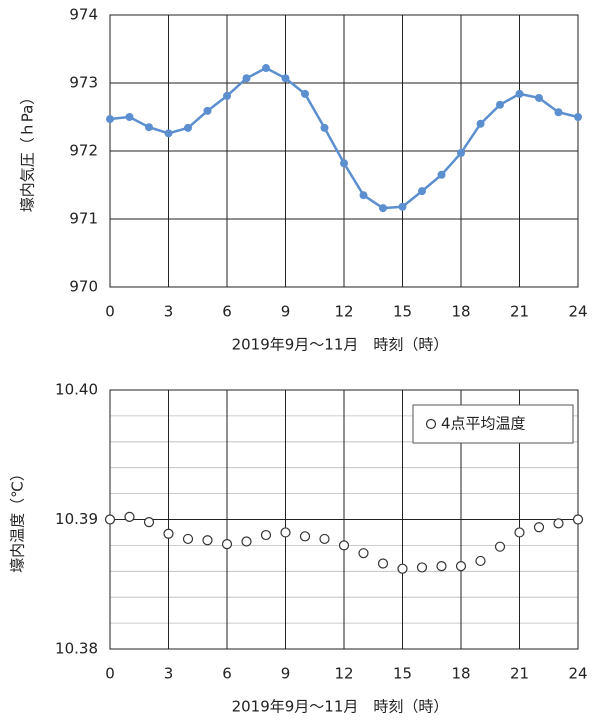  What do you see at coordinates (83, 83) in the screenshot?
I see `y-tick-label: 973` at bounding box center [83, 83].